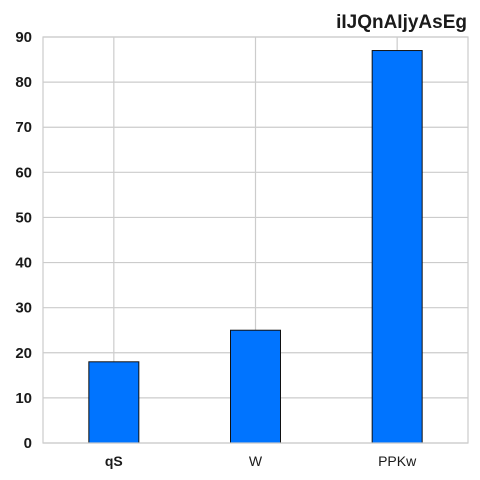  Describe the element at coordinates (397, 247) in the screenshot. I see `bar-ppkw` at that location.